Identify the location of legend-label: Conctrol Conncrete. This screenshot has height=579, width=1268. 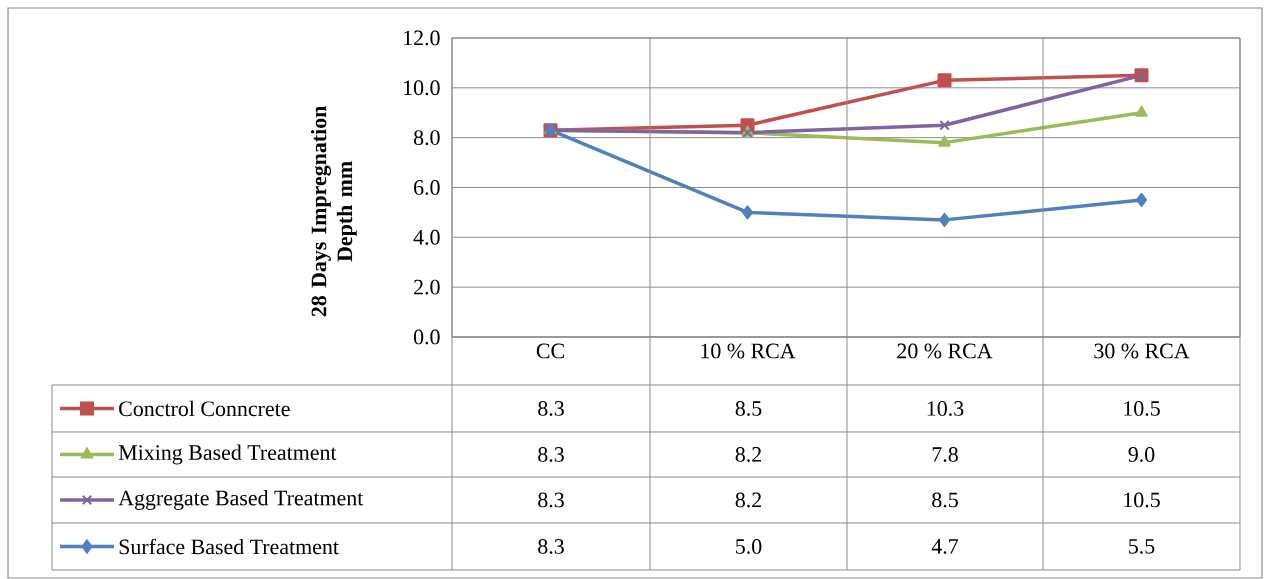
(204, 408).